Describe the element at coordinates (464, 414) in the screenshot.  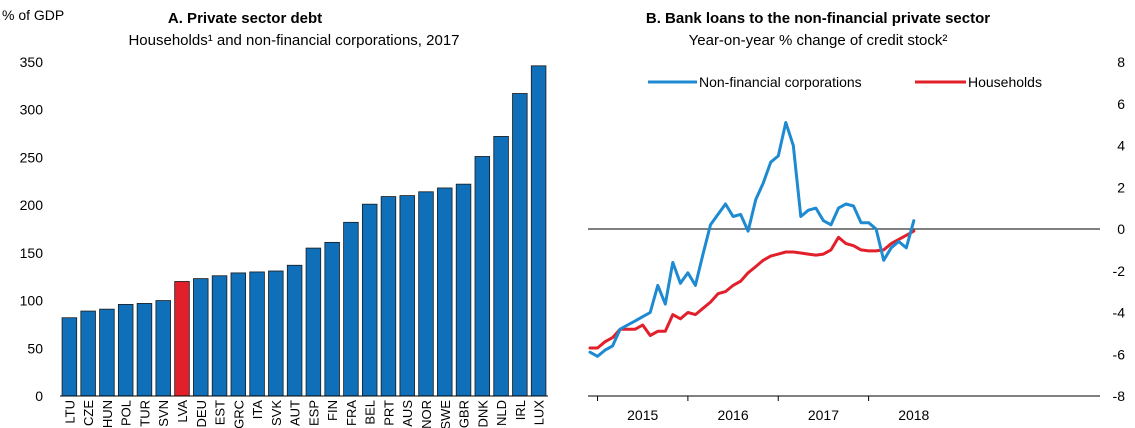
I see `category-label-gbr: GBR` at that location.